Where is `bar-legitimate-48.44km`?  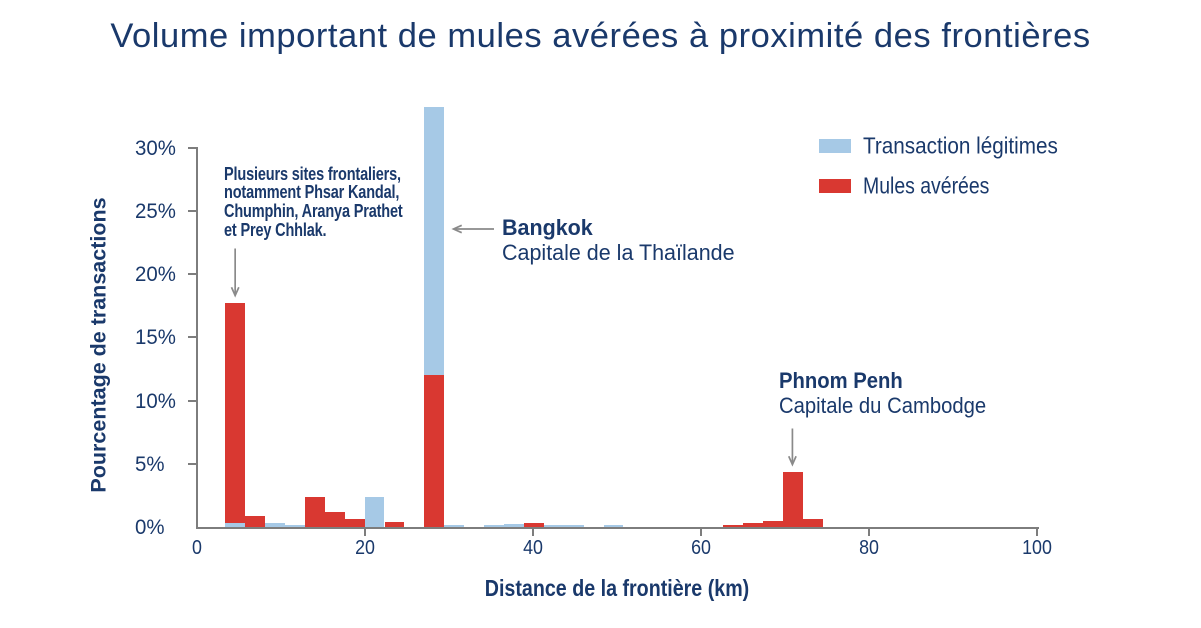
bar-legitimate-48.44km is located at coordinates (613, 526).